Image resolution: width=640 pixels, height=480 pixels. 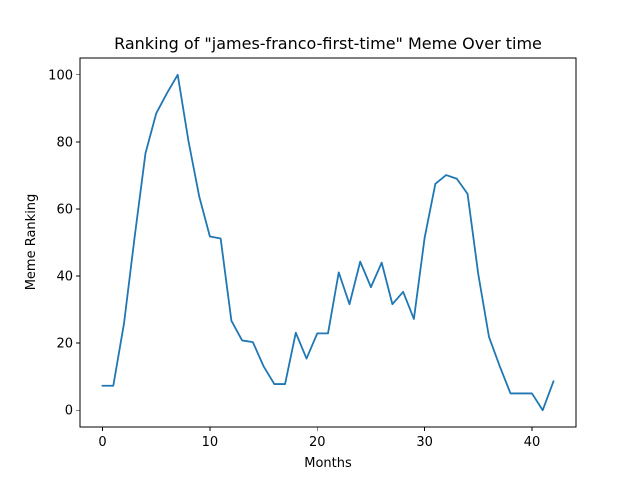 I want to click on x-tick-label: 40, so click(x=532, y=442).